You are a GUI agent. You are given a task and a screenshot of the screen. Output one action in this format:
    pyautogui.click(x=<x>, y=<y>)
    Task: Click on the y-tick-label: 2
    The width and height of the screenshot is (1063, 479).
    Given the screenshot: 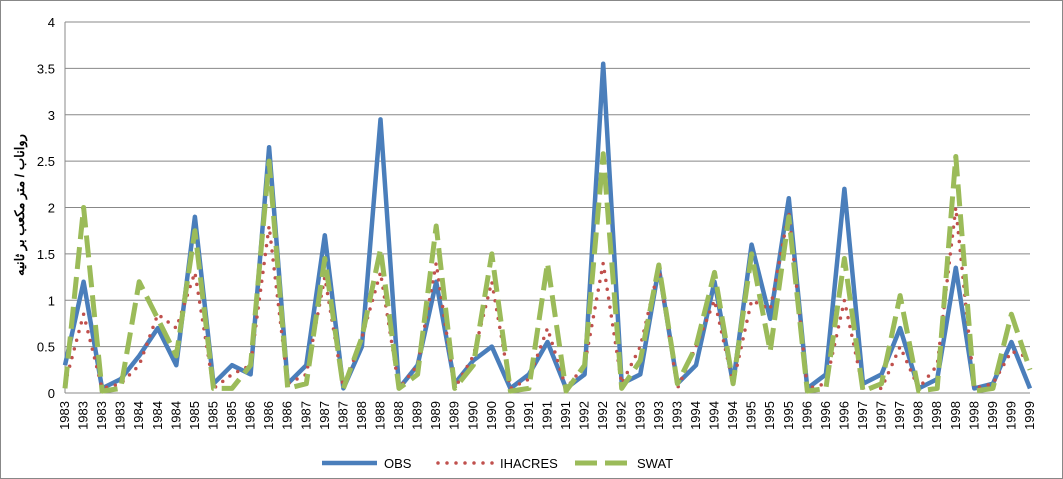 What is the action you would take?
    pyautogui.click(x=51, y=208)
    